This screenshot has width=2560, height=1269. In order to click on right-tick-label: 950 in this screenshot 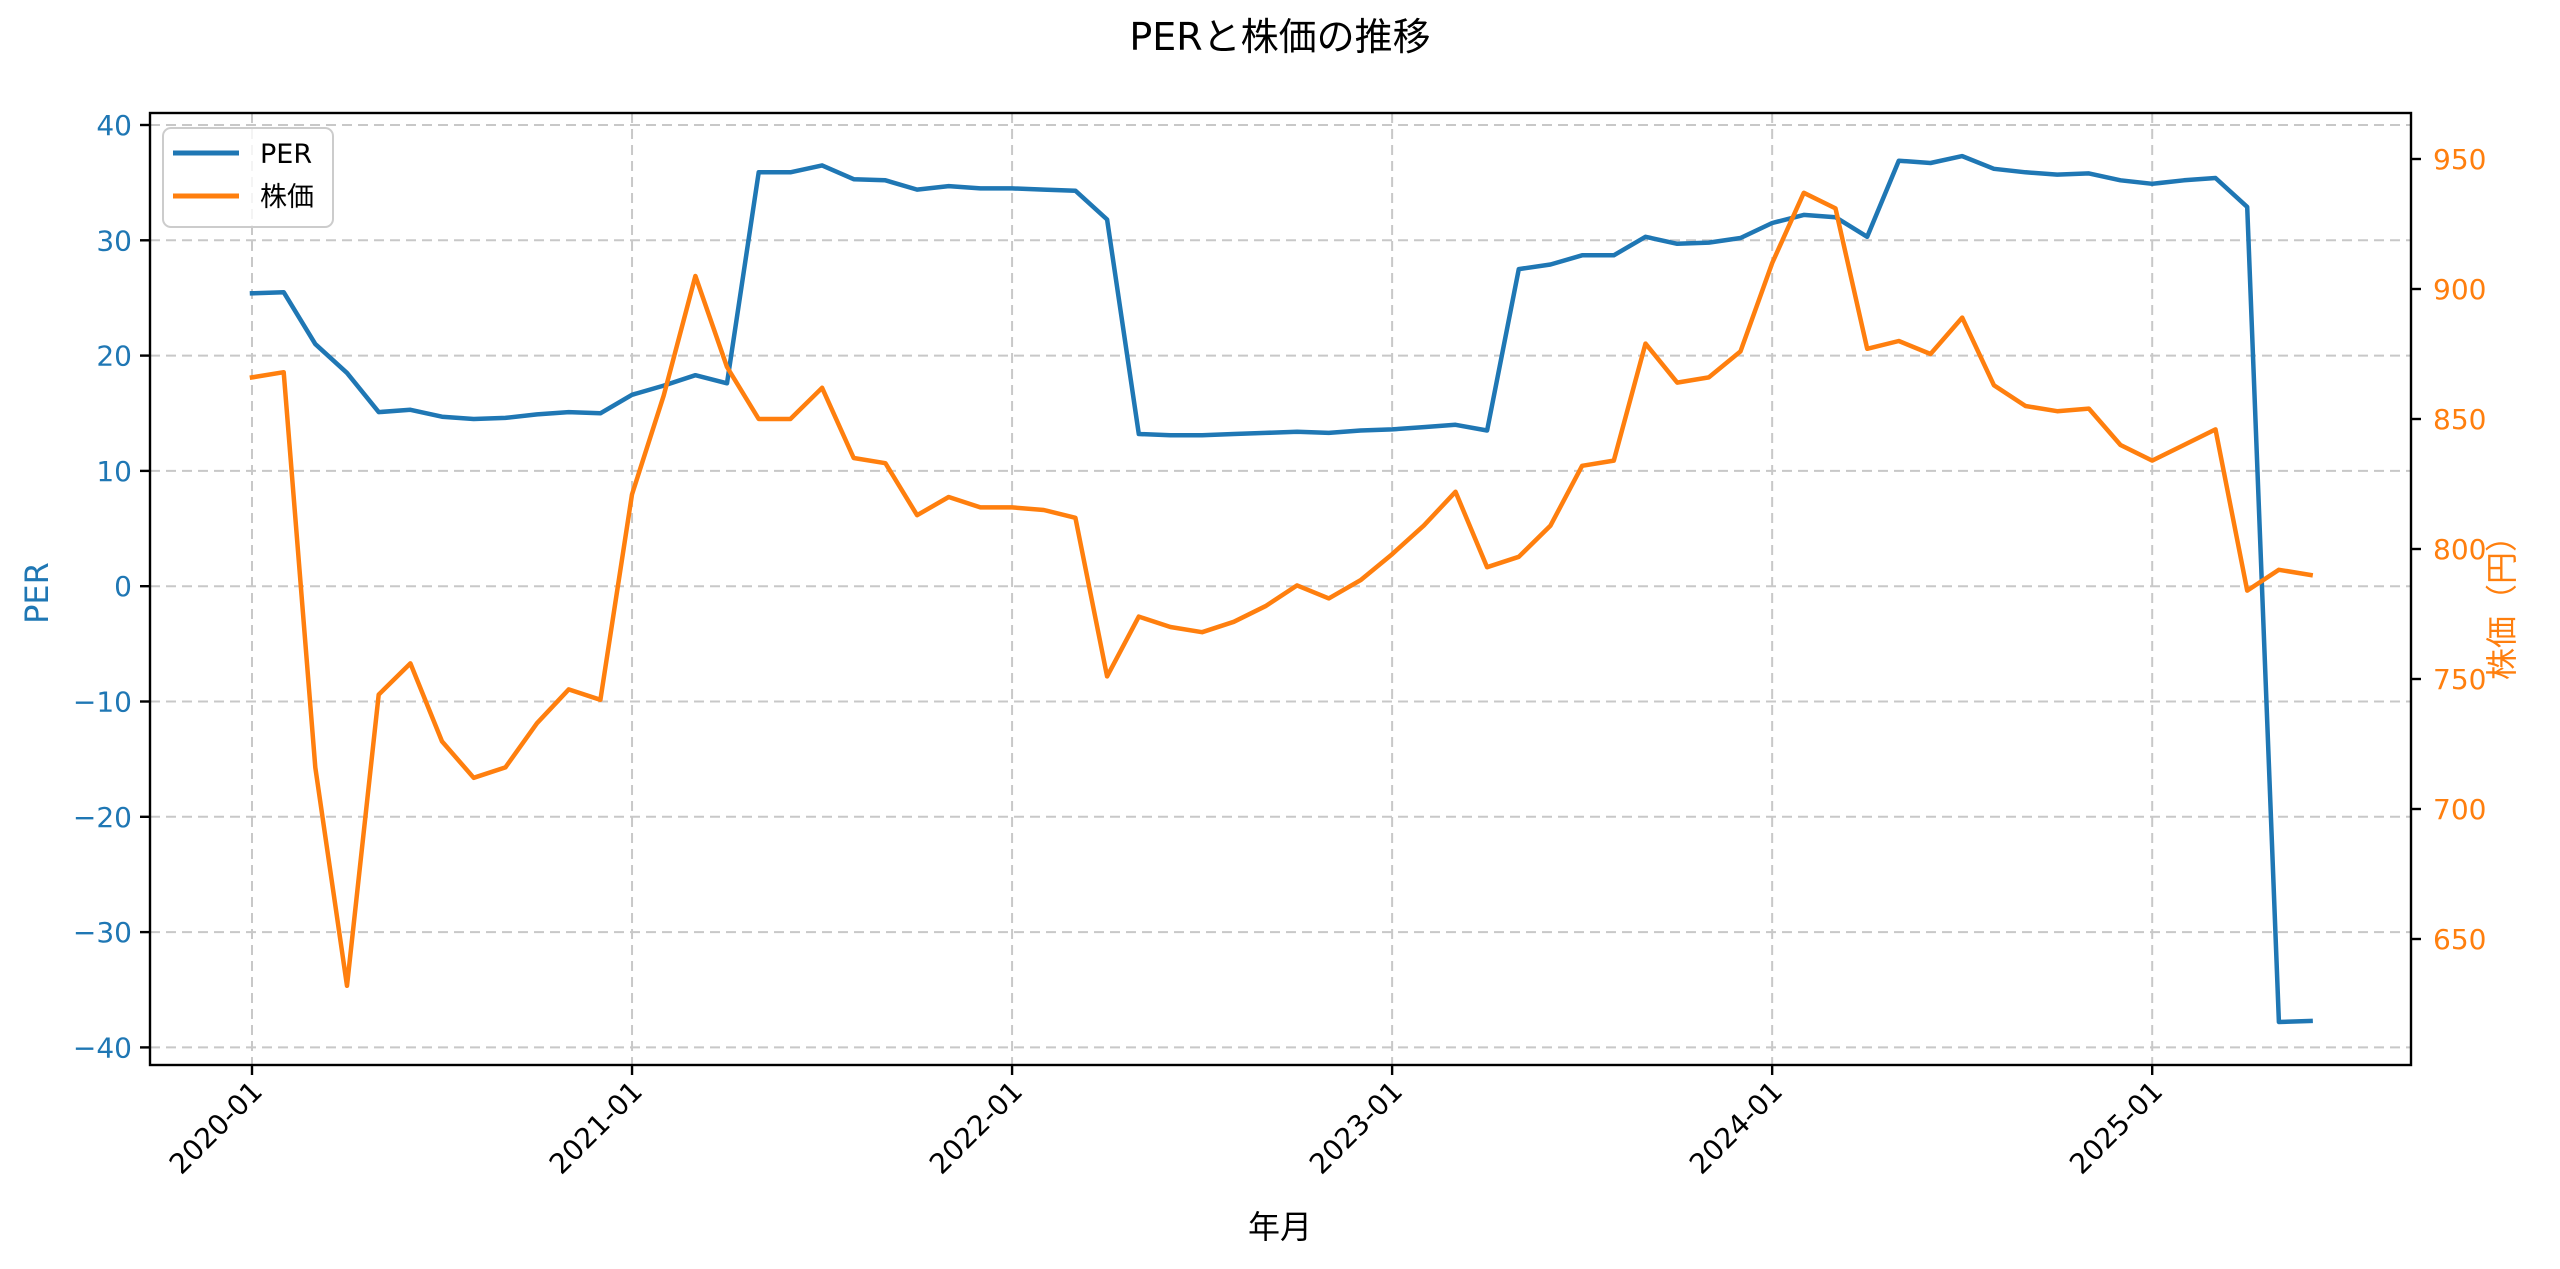, I will do `click(2459, 159)`.